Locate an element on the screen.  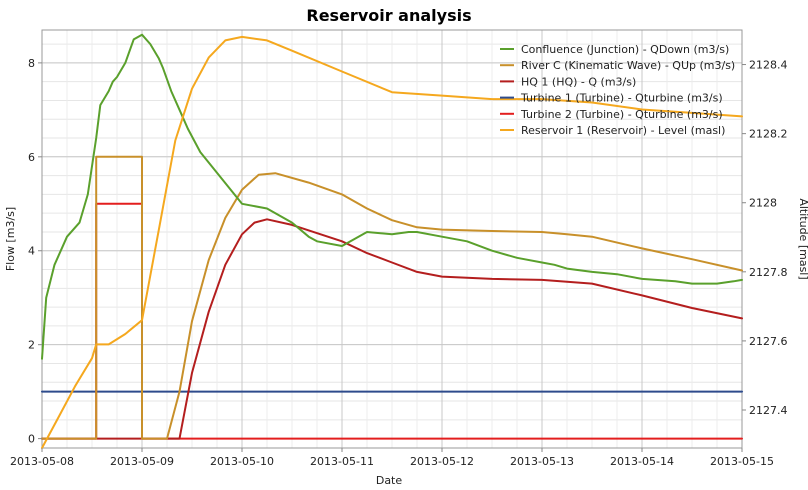
y-right-tick-label: 2128 is located at coordinates (763, 203).